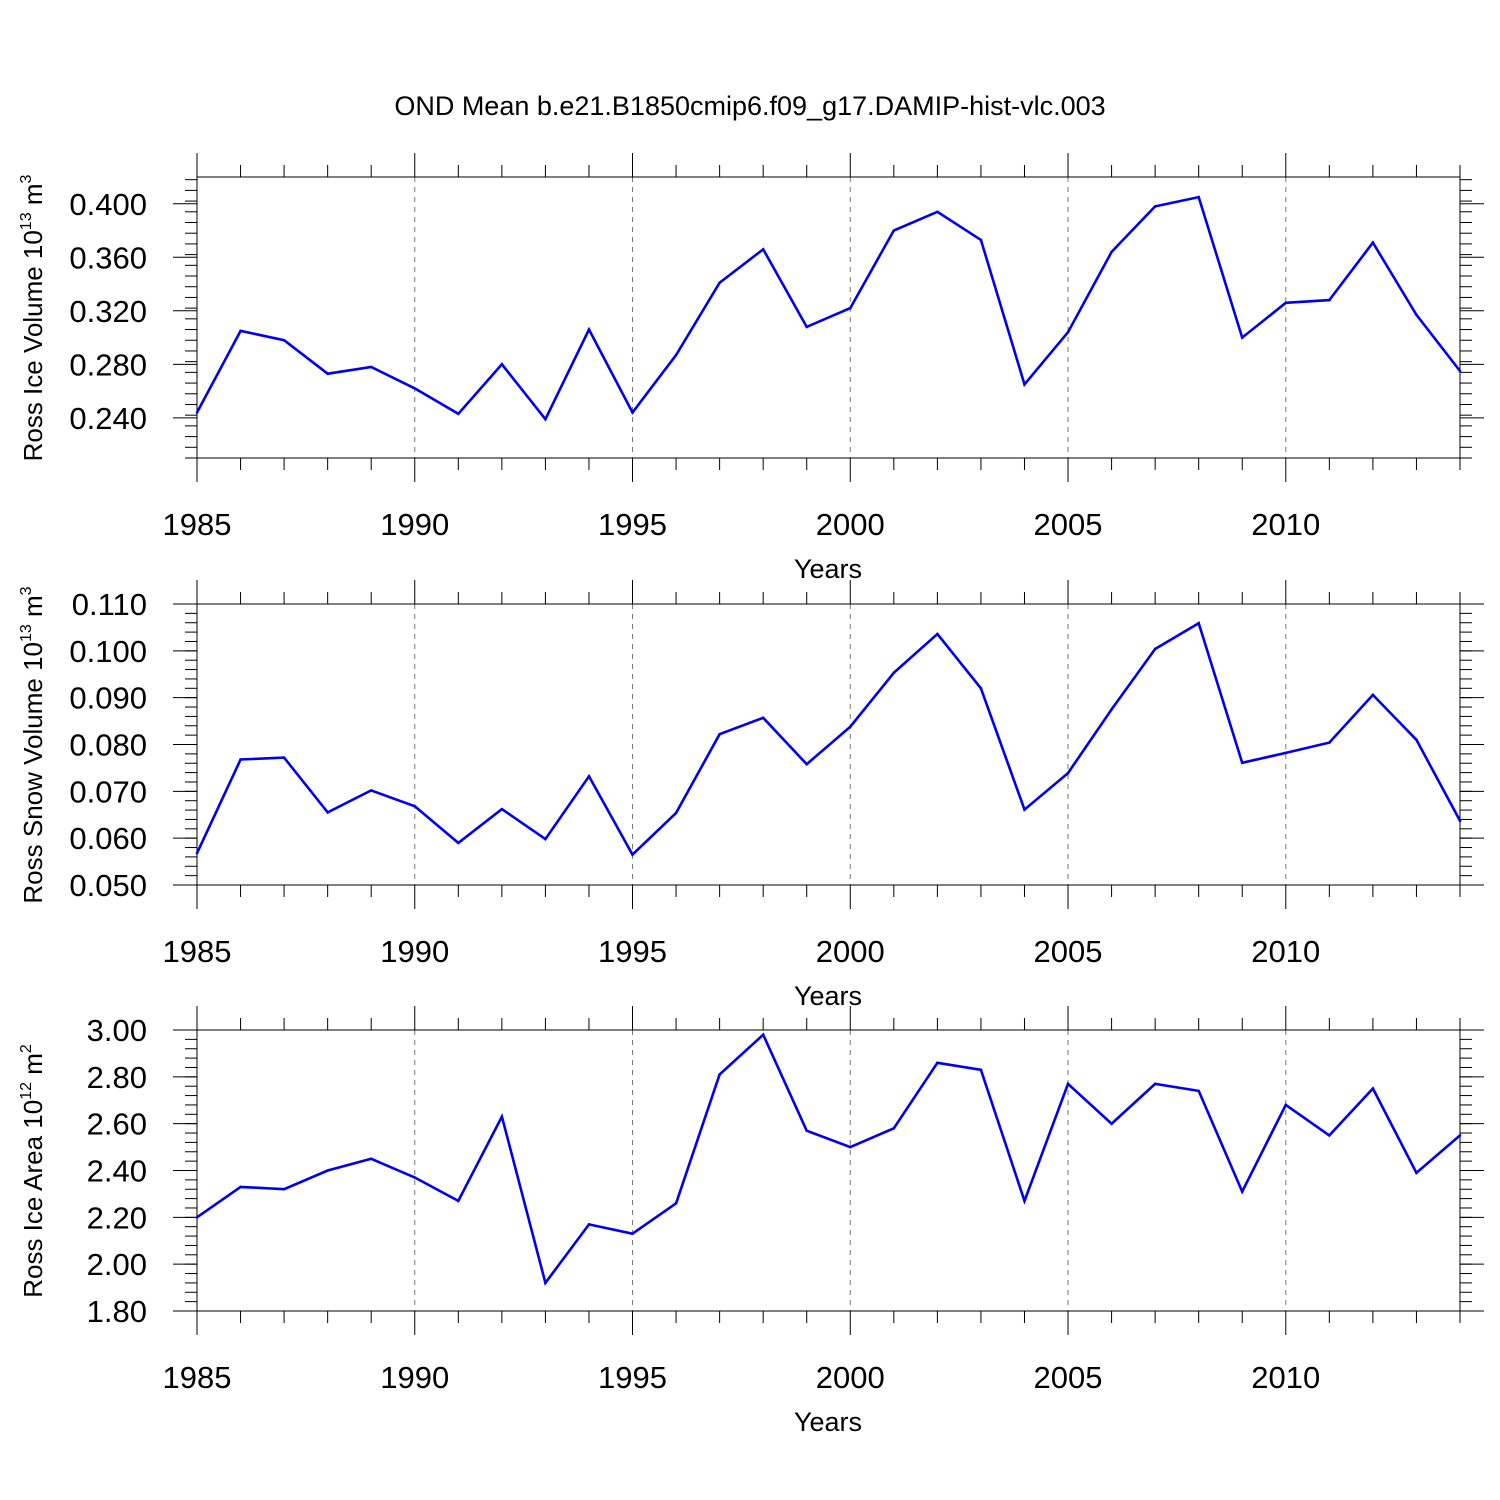 This screenshot has width=1500, height=1500. I want to click on y-tick-label: 0.100, so click(108, 651).